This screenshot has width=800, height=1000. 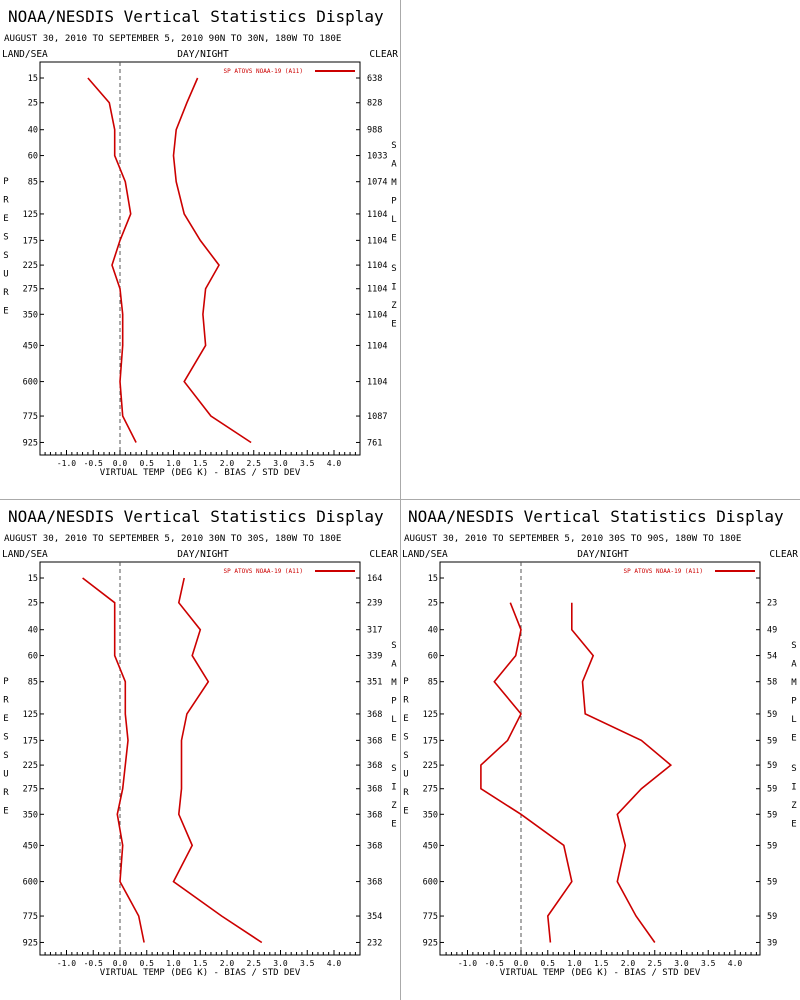 I want to click on series-line-bias, so click(x=526, y=772).